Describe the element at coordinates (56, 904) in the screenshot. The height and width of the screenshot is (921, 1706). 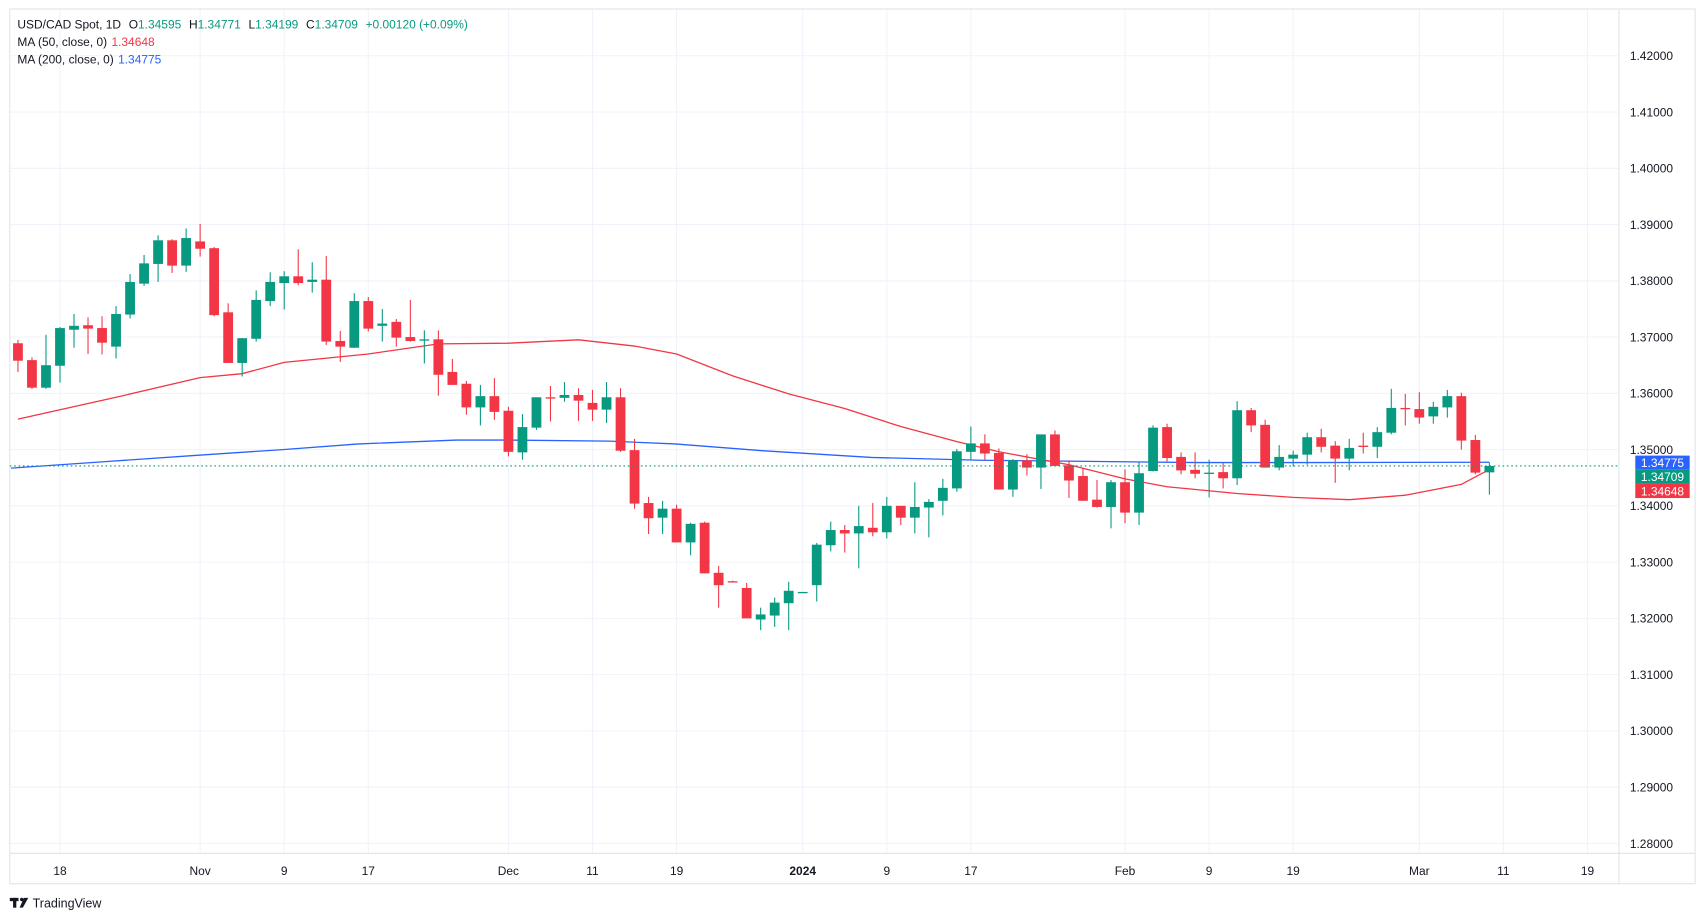
I see `tradingview-logo: TradingView` at that location.